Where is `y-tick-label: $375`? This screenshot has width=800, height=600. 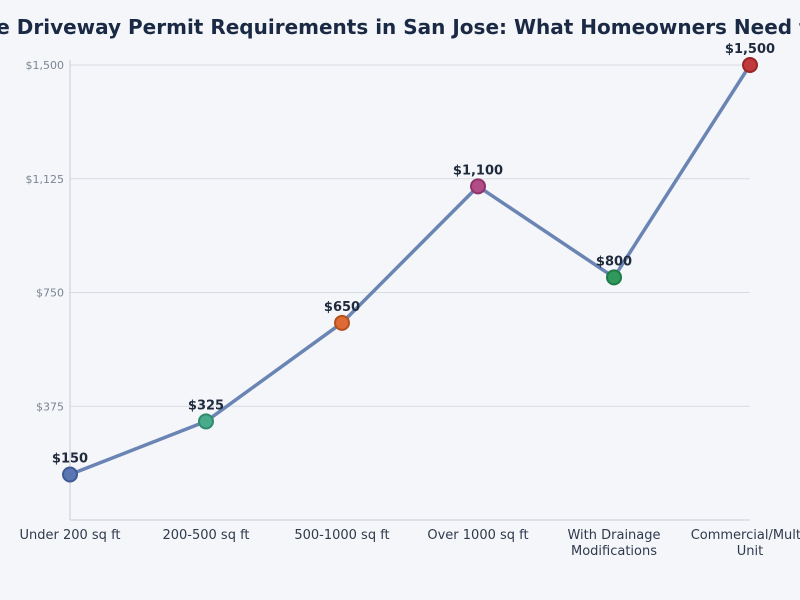 y-tick-label: $375 is located at coordinates (50, 406).